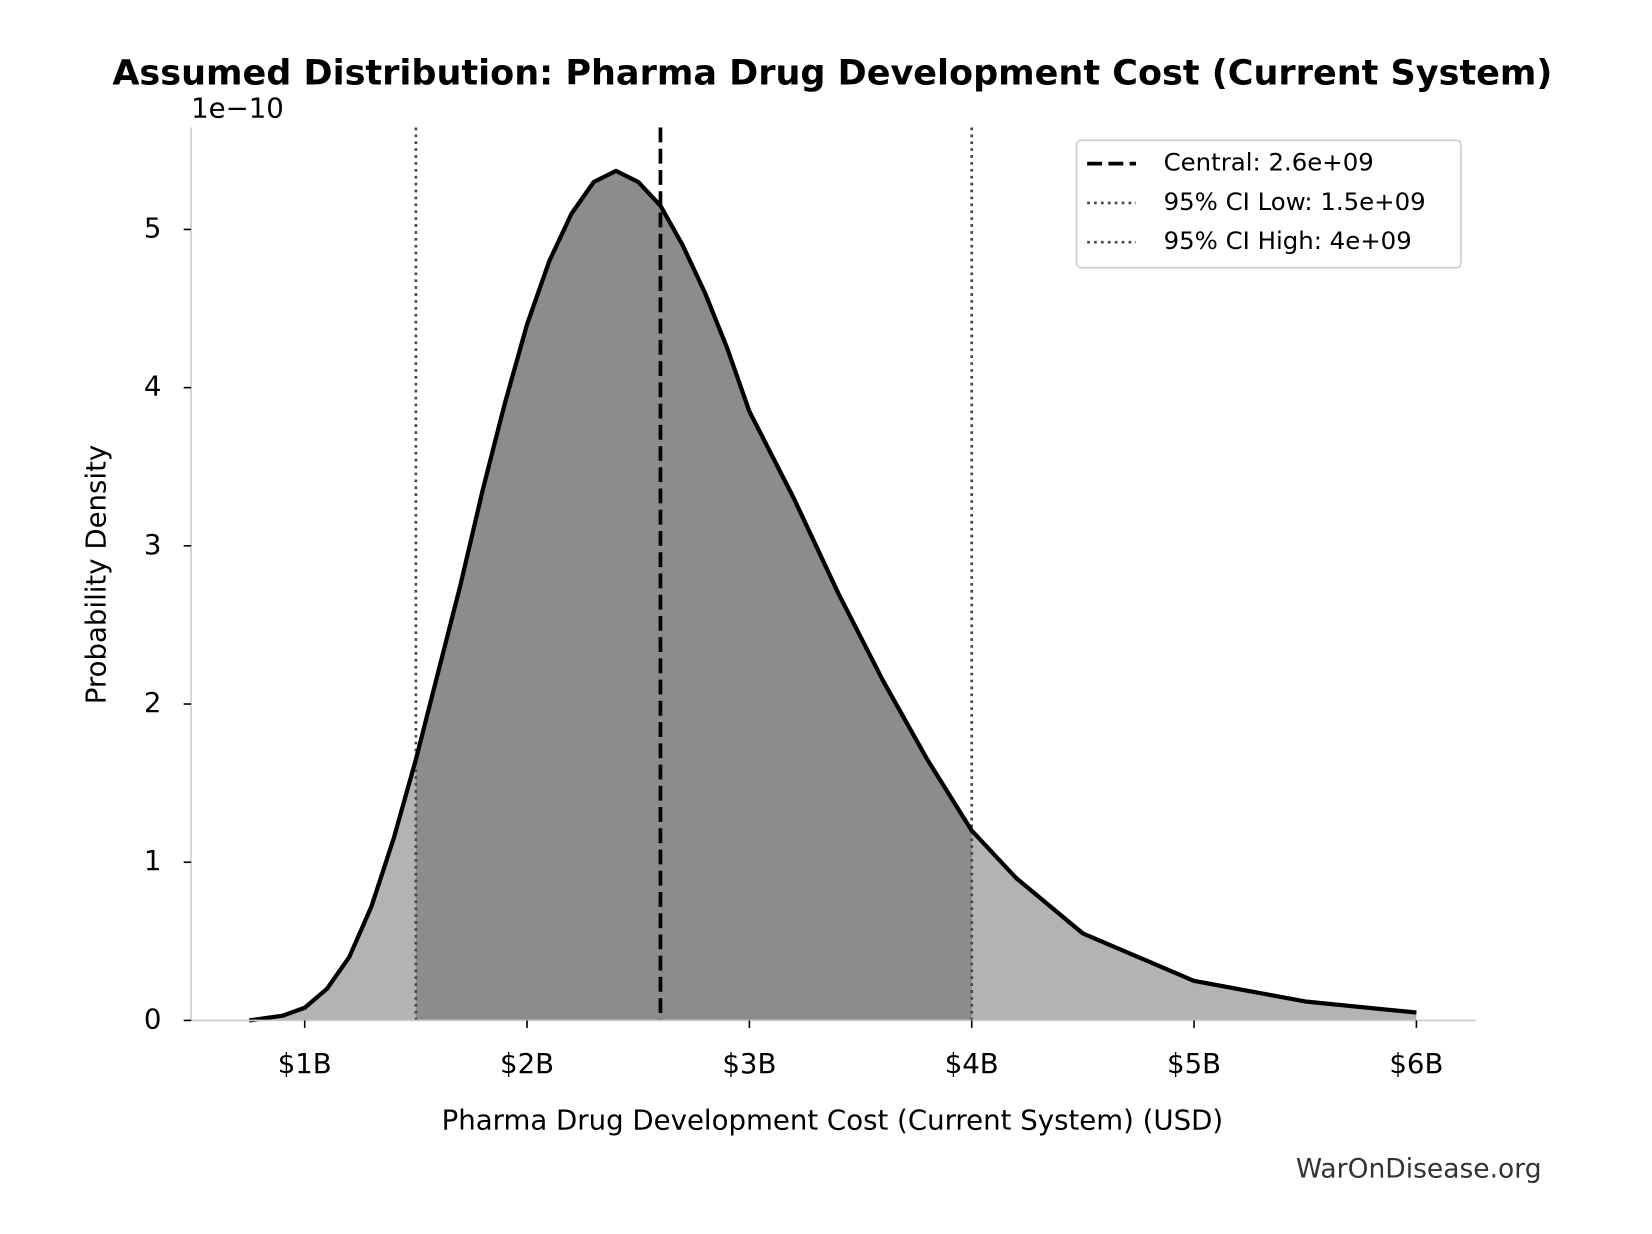 Image resolution: width=1652 pixels, height=1234 pixels. I want to click on y-tick-label: 1, so click(153, 860).